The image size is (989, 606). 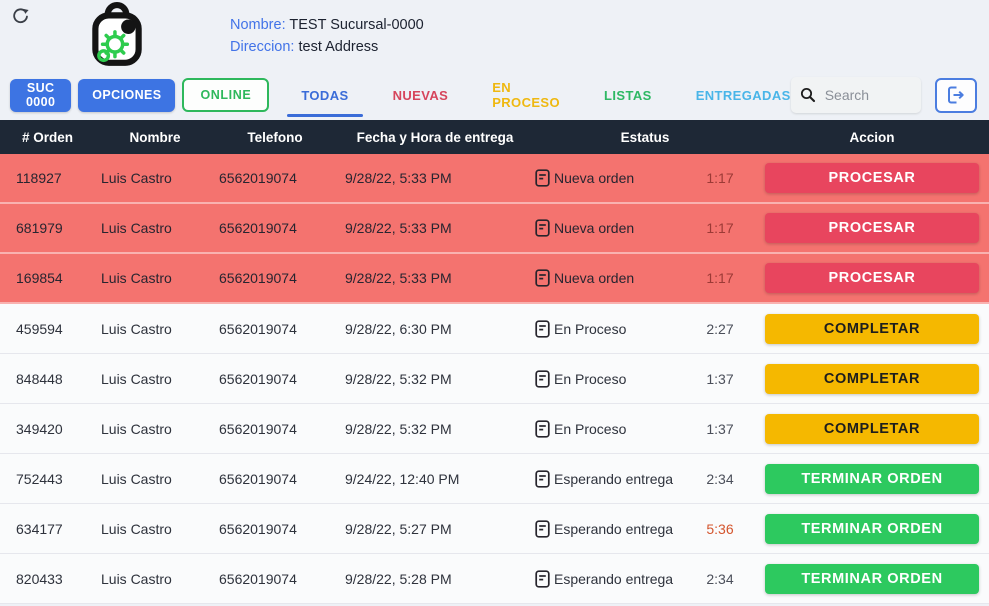 I want to click on search-box, so click(x=855, y=95).